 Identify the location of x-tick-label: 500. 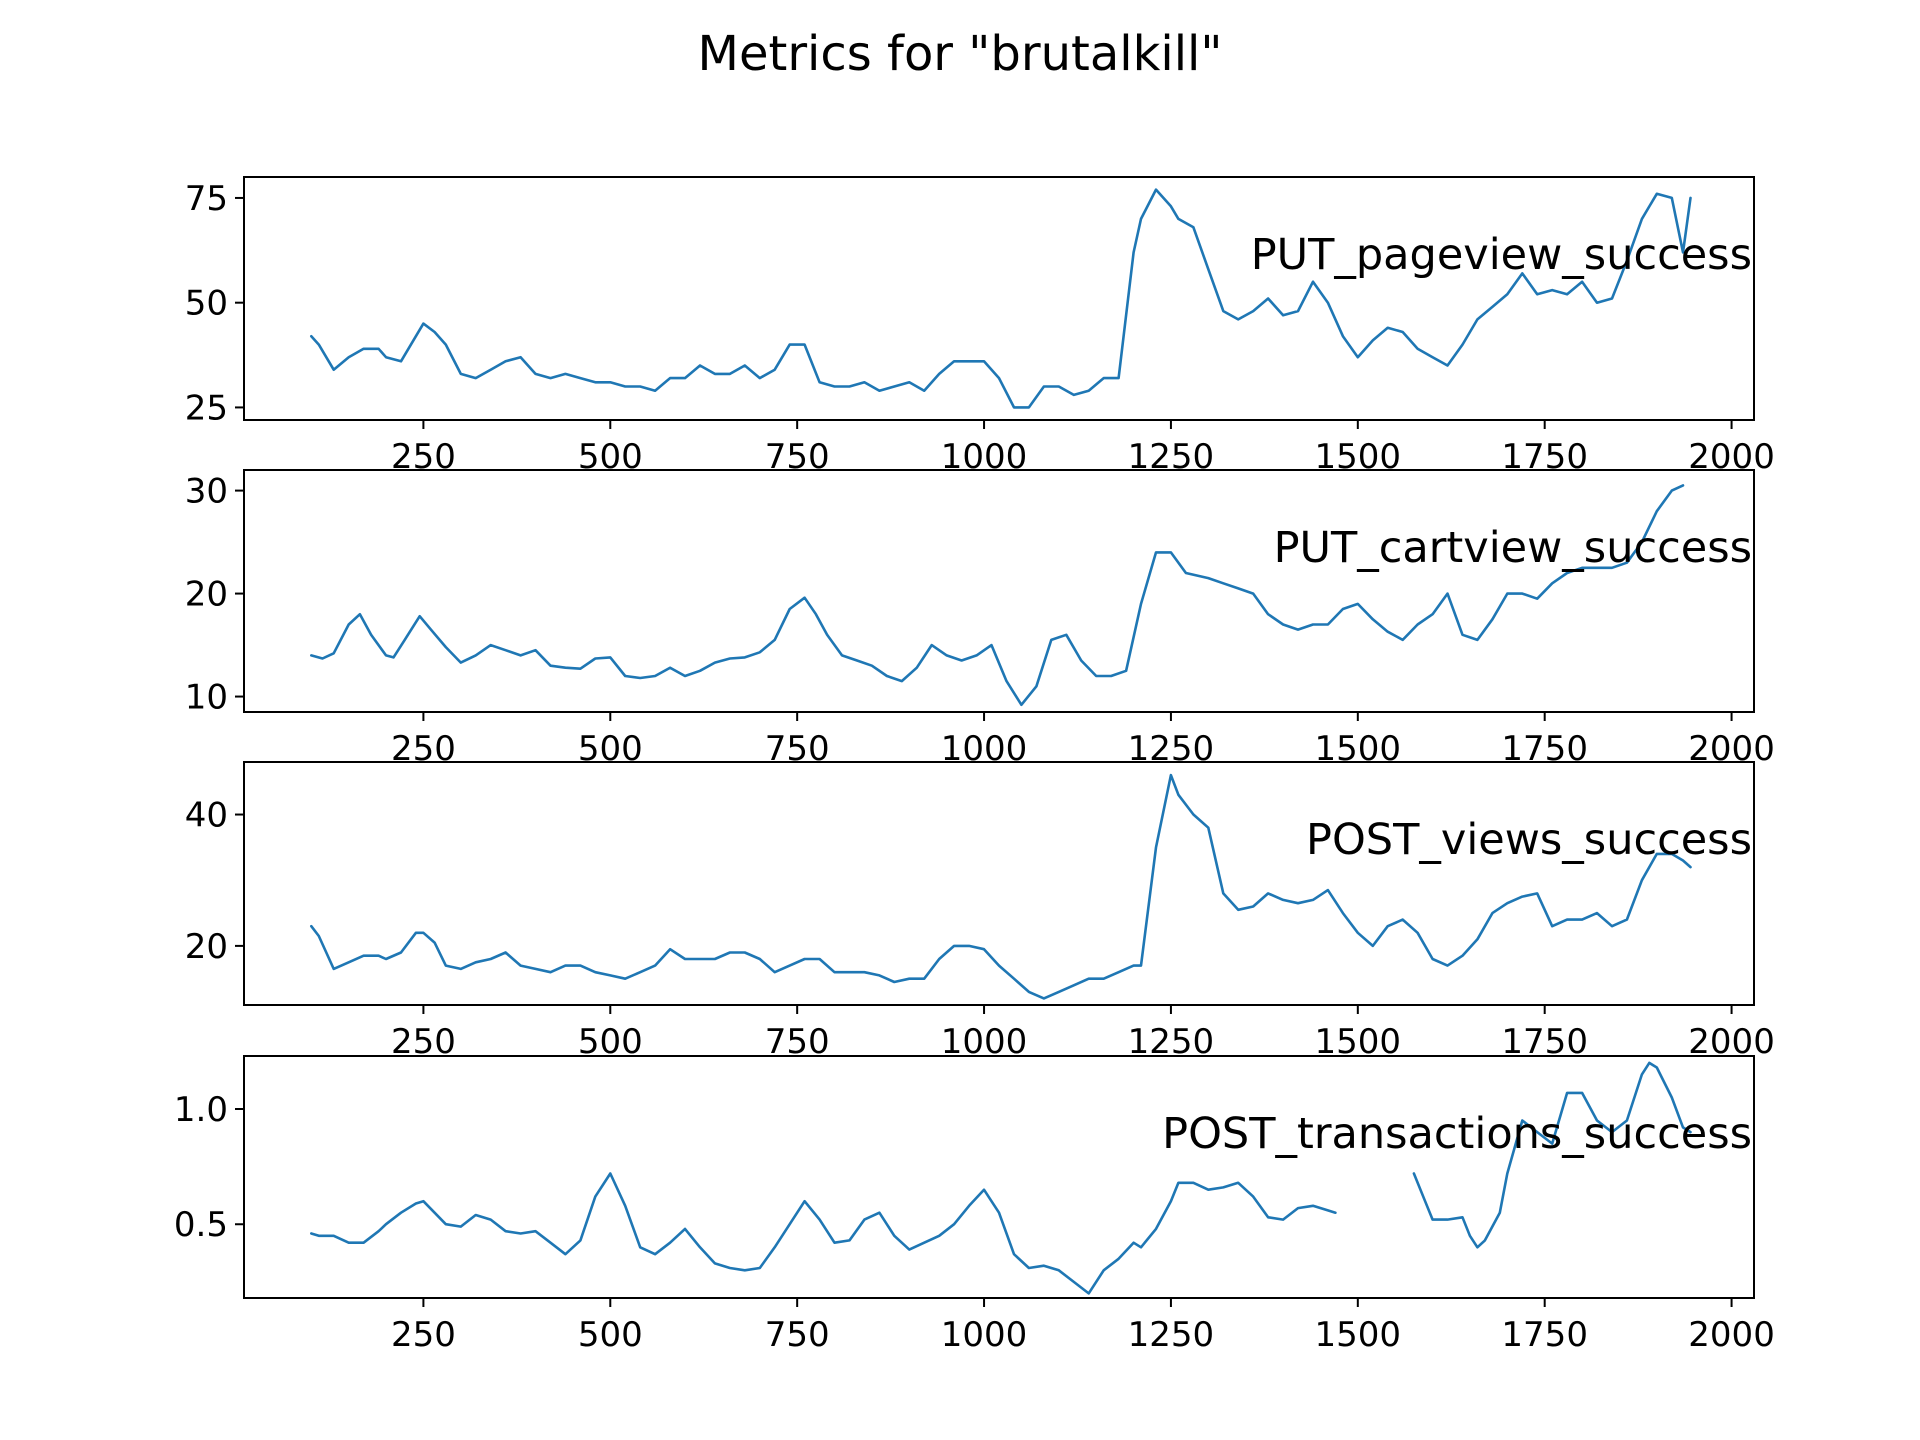
(610, 1335).